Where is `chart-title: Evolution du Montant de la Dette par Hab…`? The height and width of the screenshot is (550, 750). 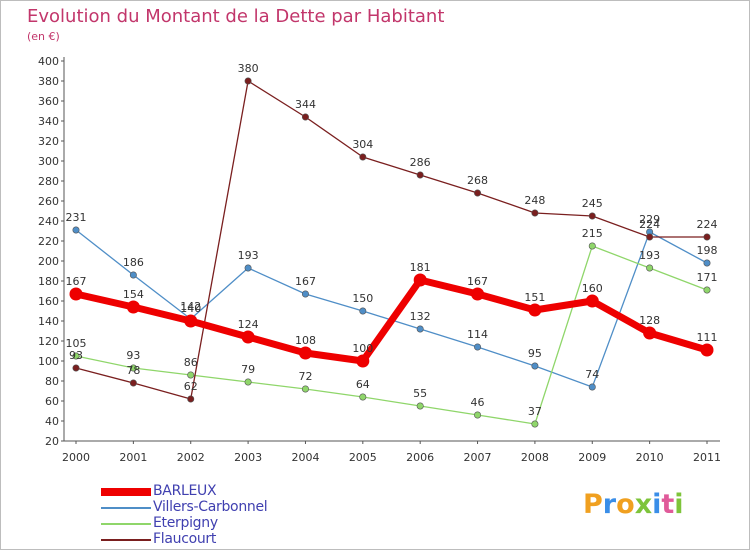 chart-title: Evolution du Montant de la Dette par Hab… is located at coordinates (236, 16).